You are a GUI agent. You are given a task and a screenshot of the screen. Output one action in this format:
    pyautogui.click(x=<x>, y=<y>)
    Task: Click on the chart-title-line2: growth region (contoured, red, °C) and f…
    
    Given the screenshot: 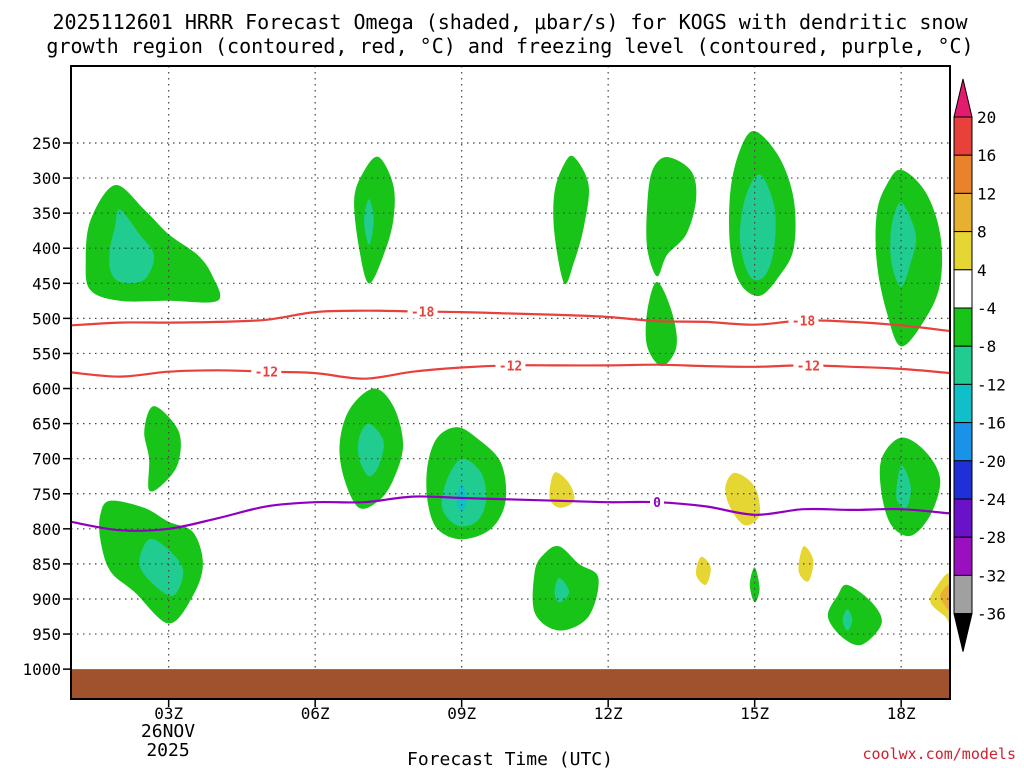 What is the action you would take?
    pyautogui.click(x=509, y=46)
    